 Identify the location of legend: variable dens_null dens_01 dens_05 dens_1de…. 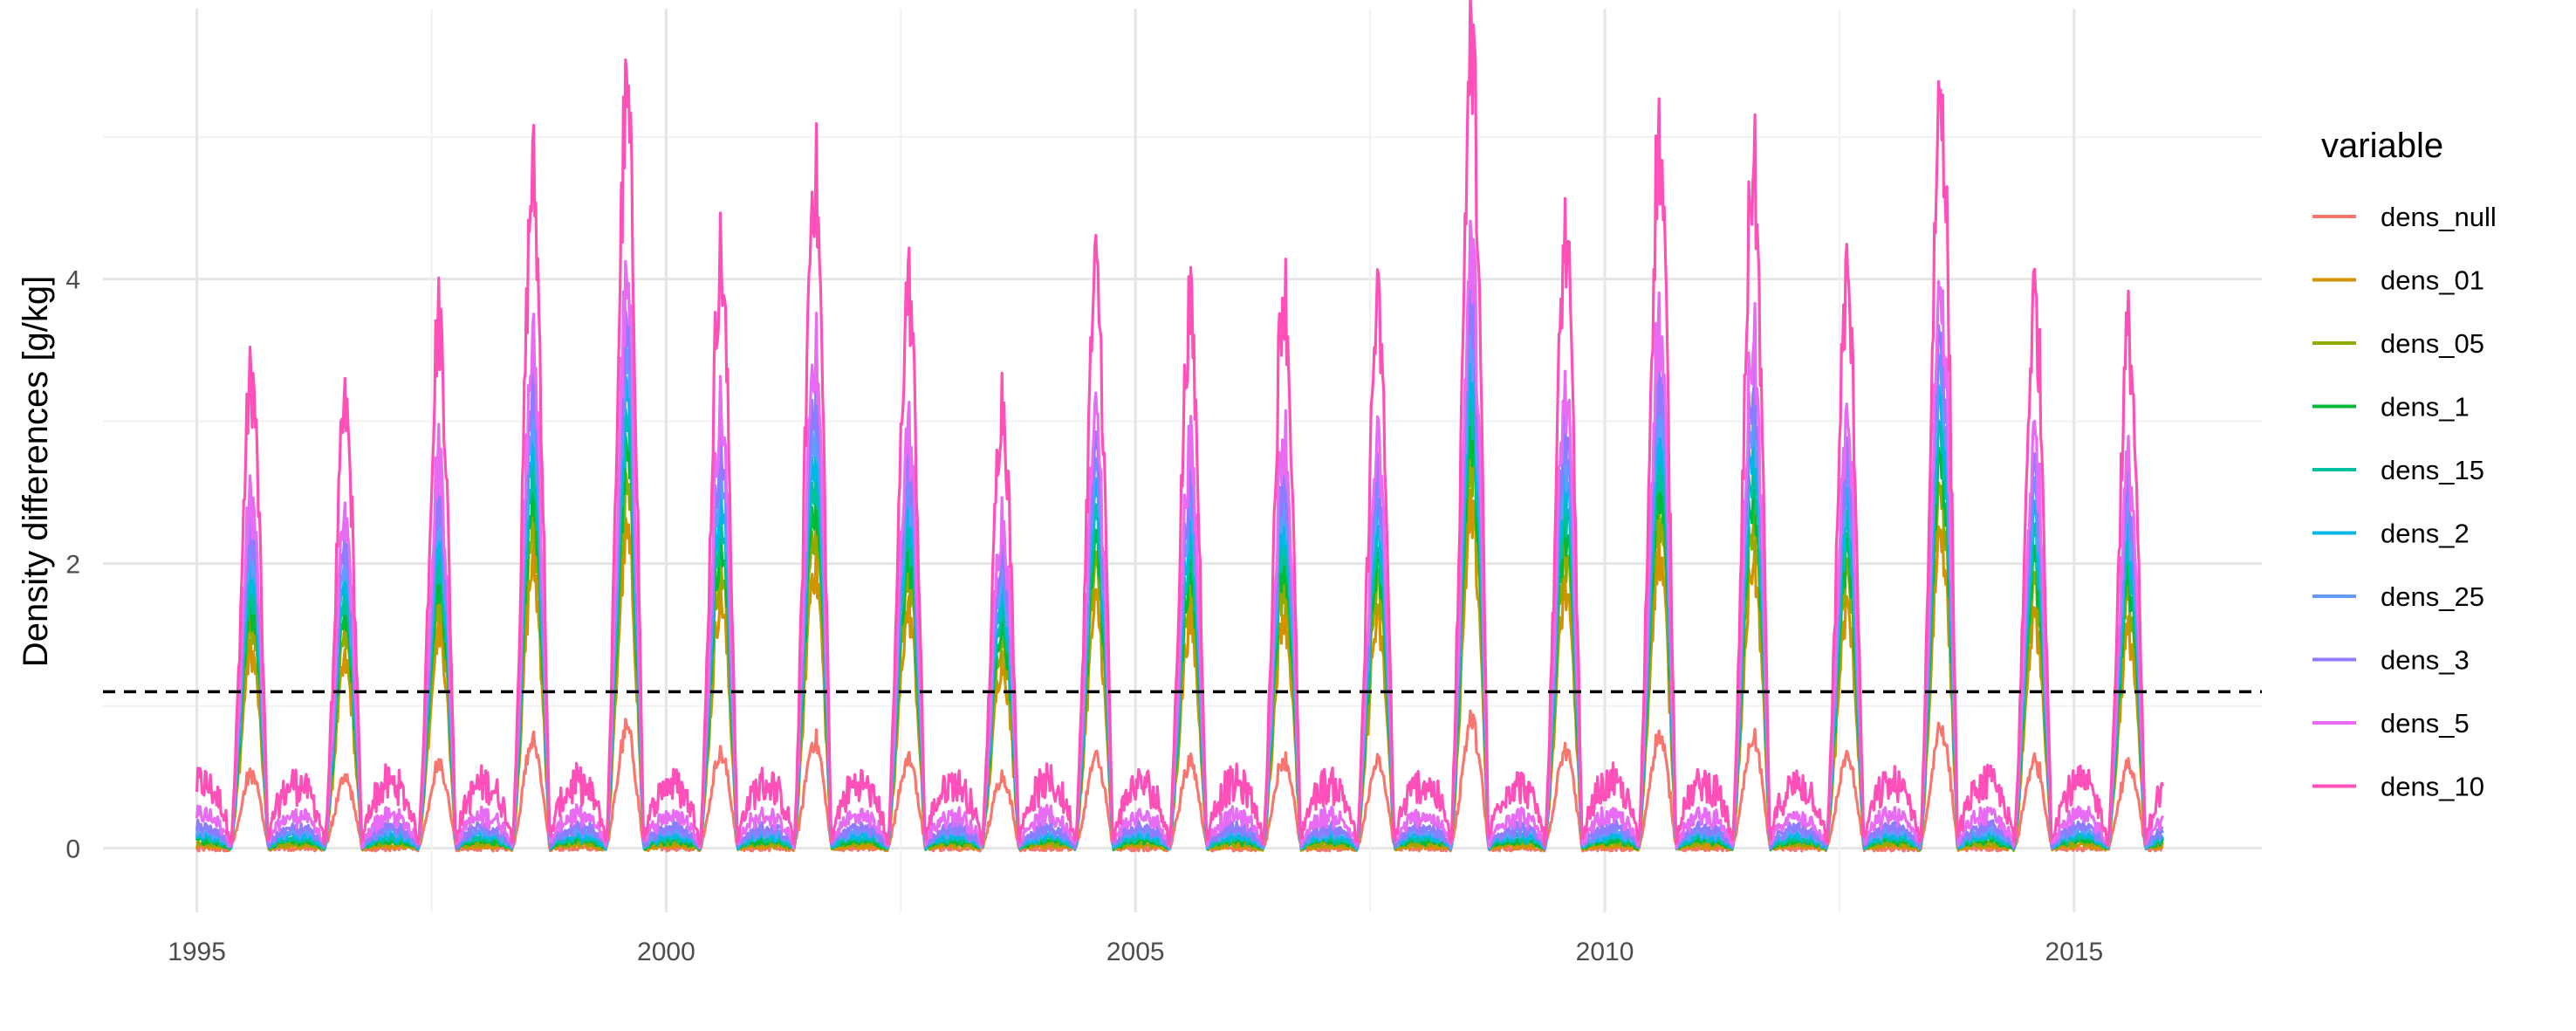
(2404, 464).